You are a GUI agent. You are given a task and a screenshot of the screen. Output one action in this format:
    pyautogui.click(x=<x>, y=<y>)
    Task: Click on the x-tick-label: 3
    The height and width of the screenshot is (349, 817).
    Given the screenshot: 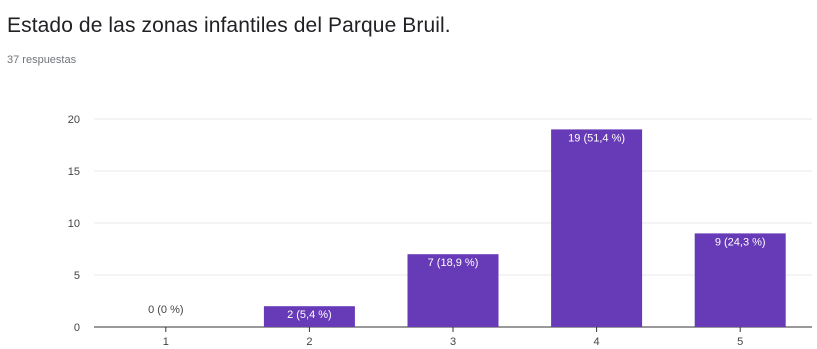 What is the action you would take?
    pyautogui.click(x=453, y=342)
    